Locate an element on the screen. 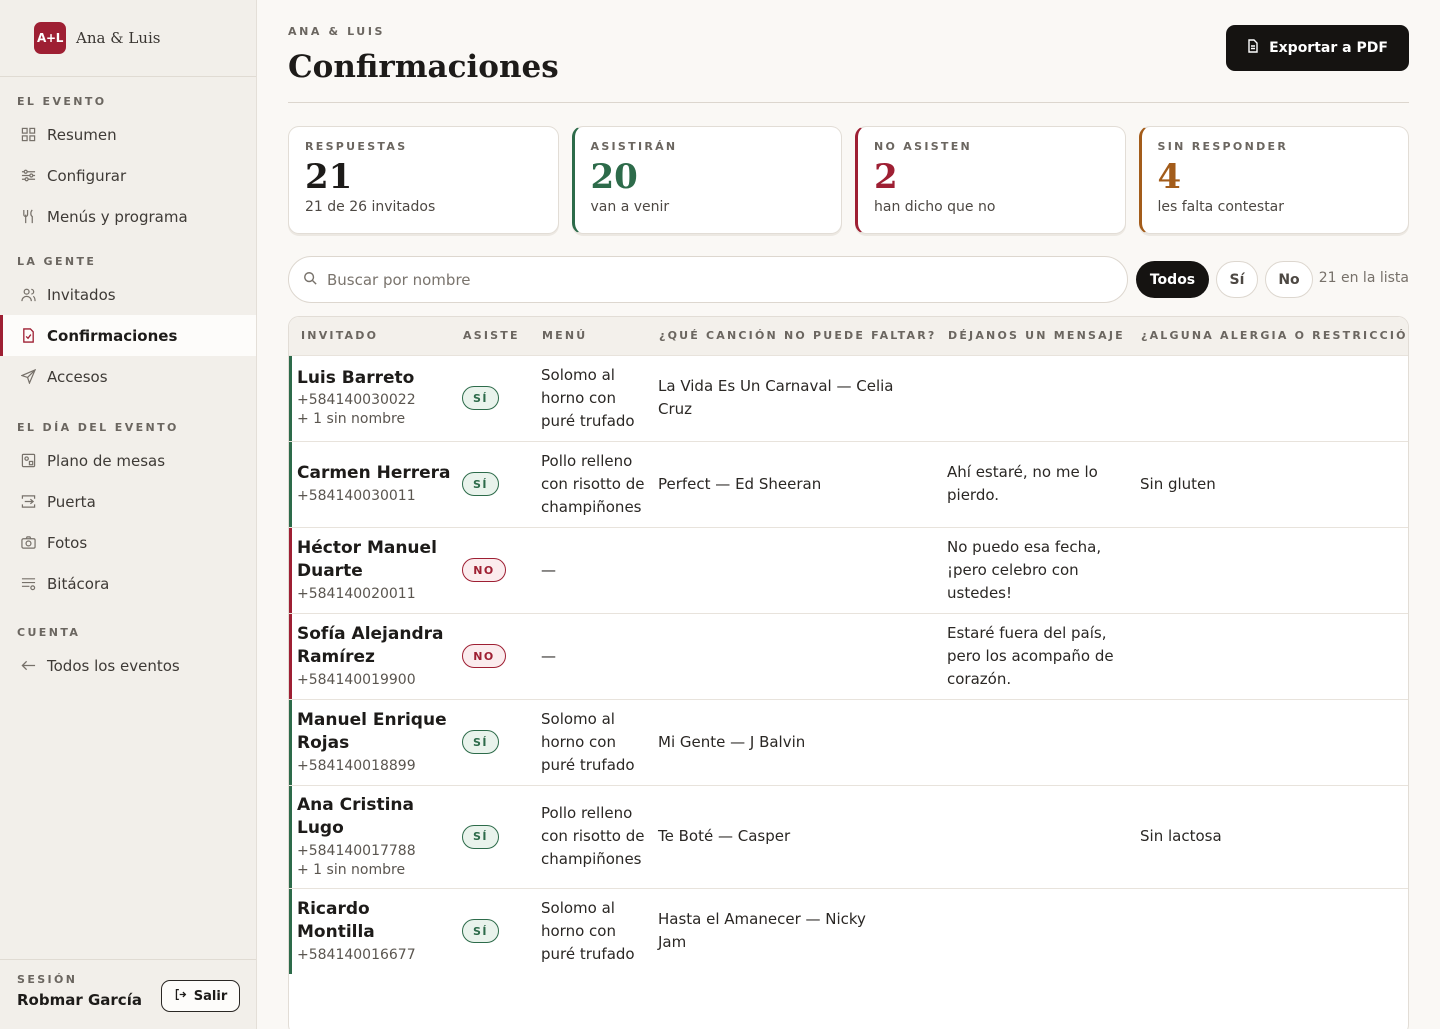 This screenshot has width=1440, height=1029. sidebar-item-menus-y-programa: Menús y programa is located at coordinates (128, 216).